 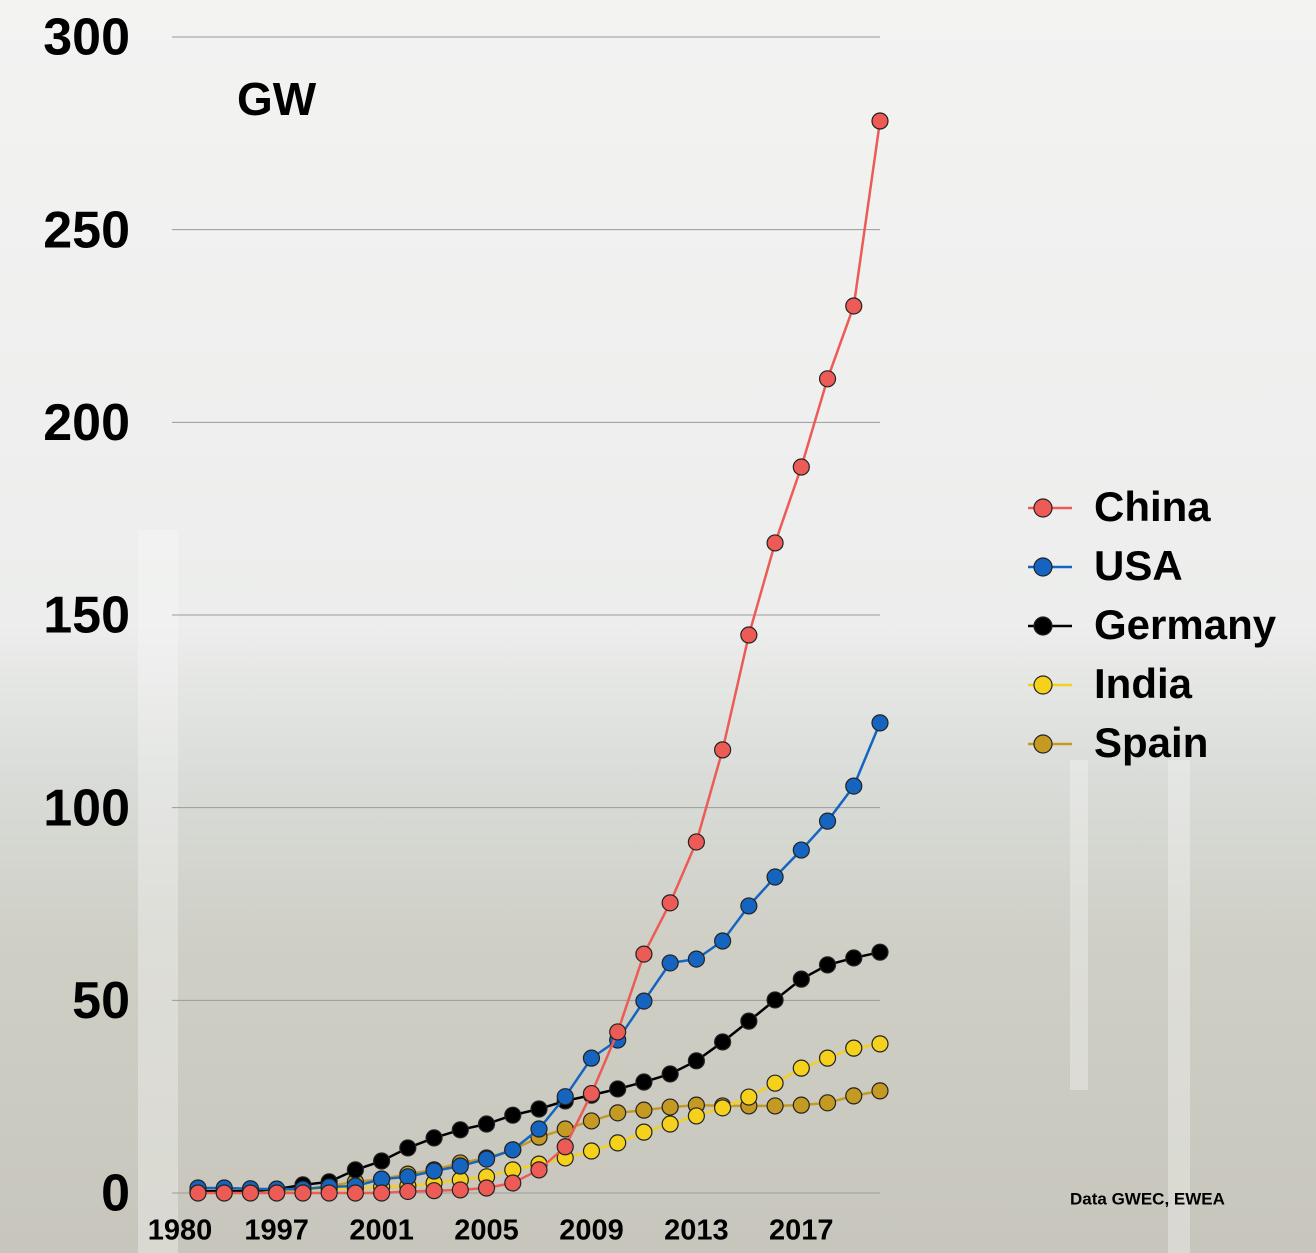 What do you see at coordinates (86, 38) in the screenshot?
I see `y-tick-label: 300` at bounding box center [86, 38].